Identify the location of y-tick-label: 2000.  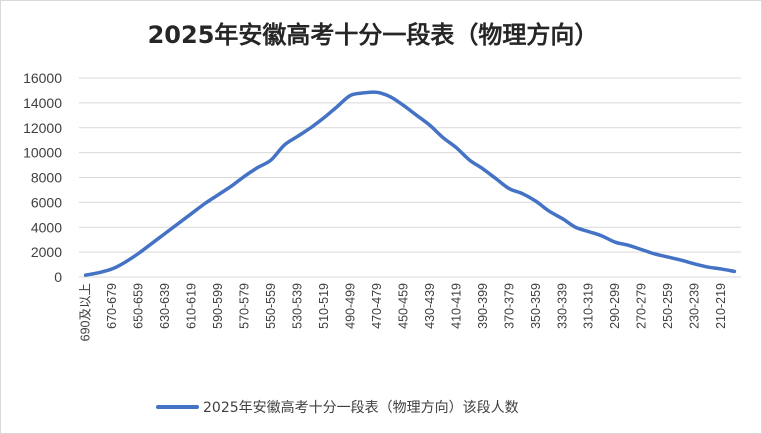
(46, 252).